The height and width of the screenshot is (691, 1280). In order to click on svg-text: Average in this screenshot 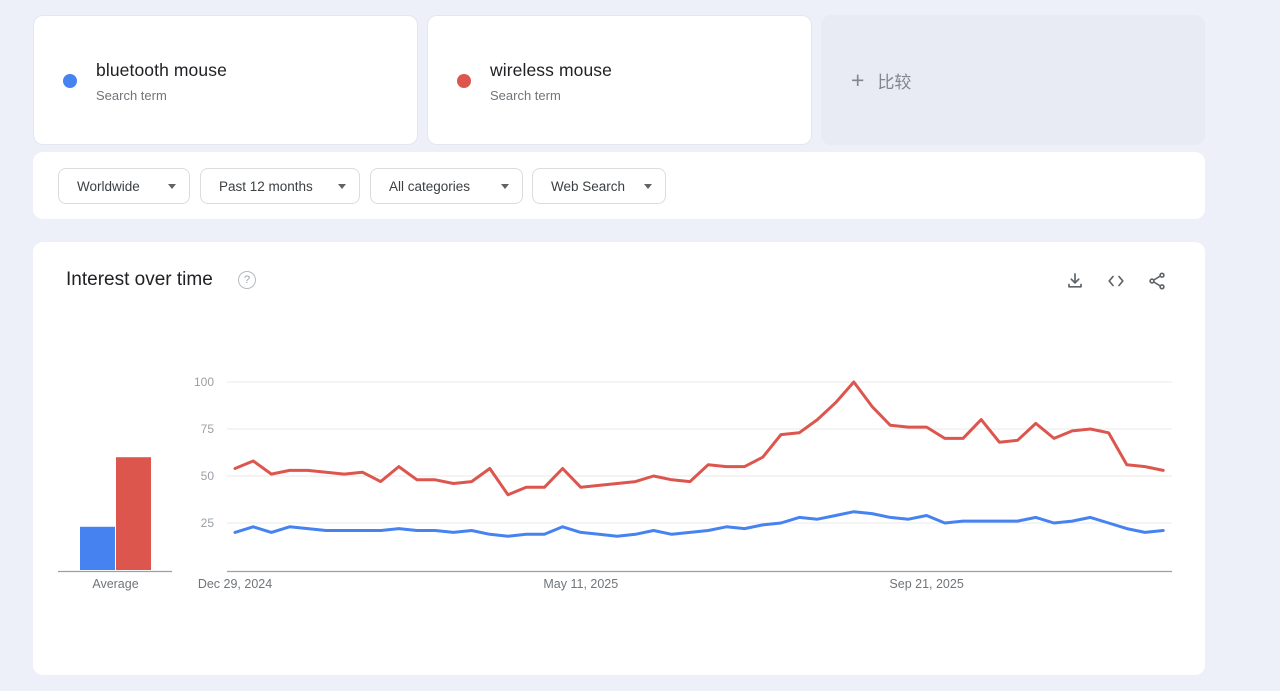, I will do `click(115, 584)`.